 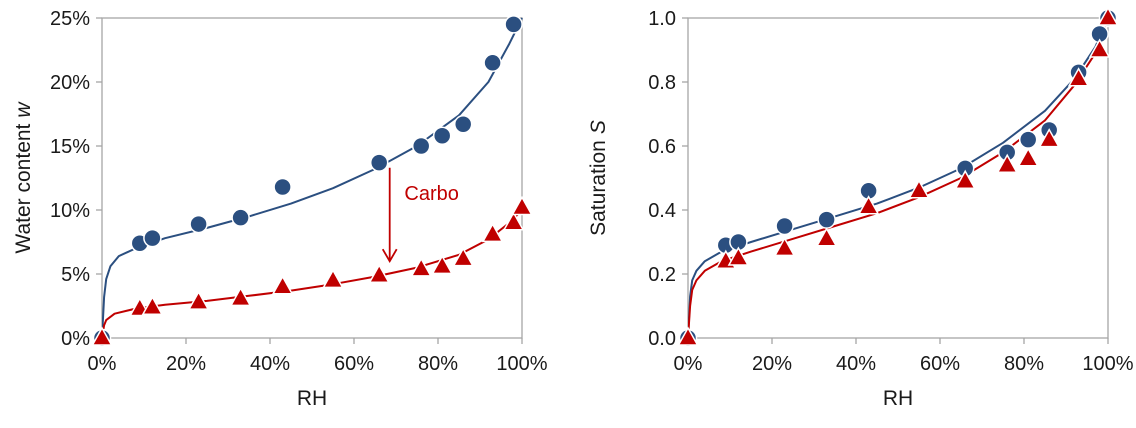 I want to click on y-tick-label: 25%, so click(x=70, y=19).